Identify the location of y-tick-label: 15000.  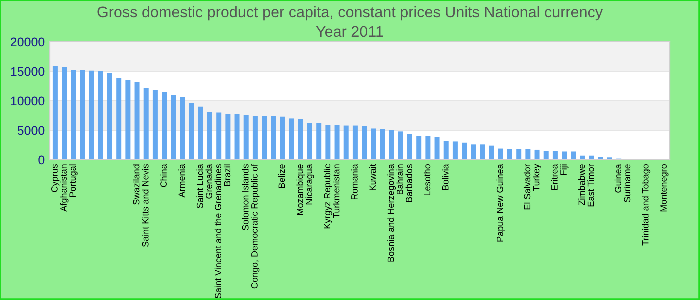
(28, 71).